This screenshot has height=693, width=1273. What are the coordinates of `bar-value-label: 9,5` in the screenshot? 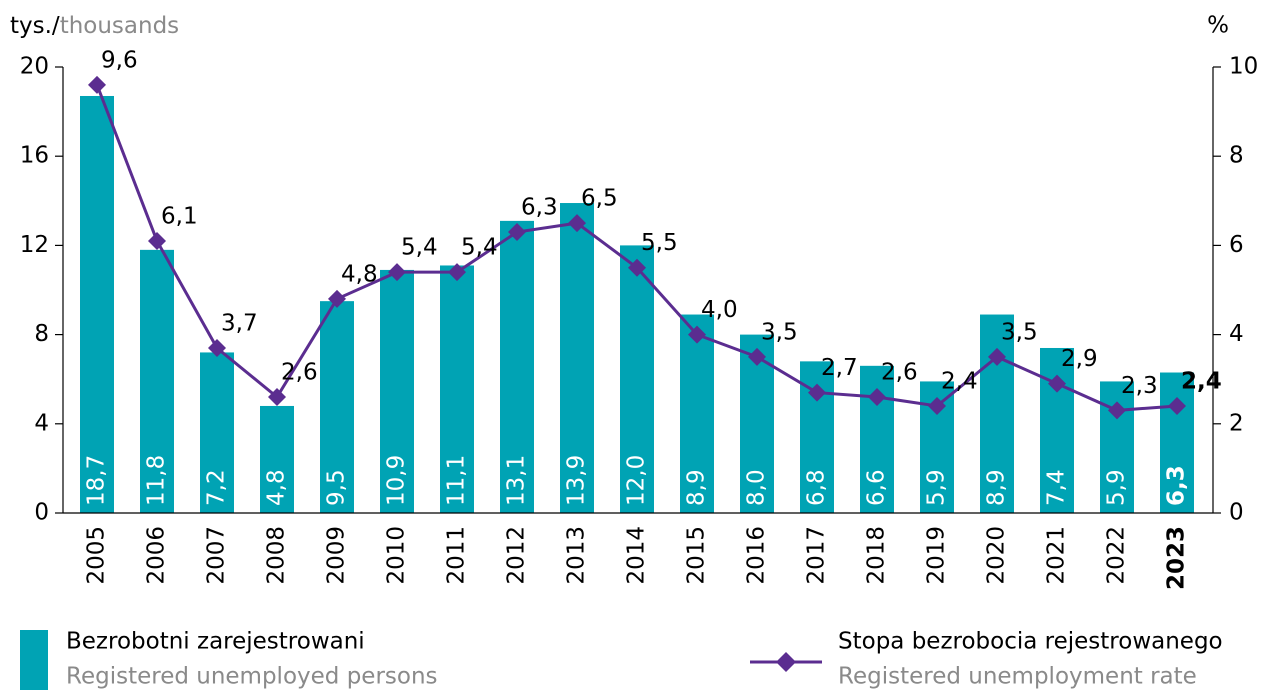 It's located at (337, 487).